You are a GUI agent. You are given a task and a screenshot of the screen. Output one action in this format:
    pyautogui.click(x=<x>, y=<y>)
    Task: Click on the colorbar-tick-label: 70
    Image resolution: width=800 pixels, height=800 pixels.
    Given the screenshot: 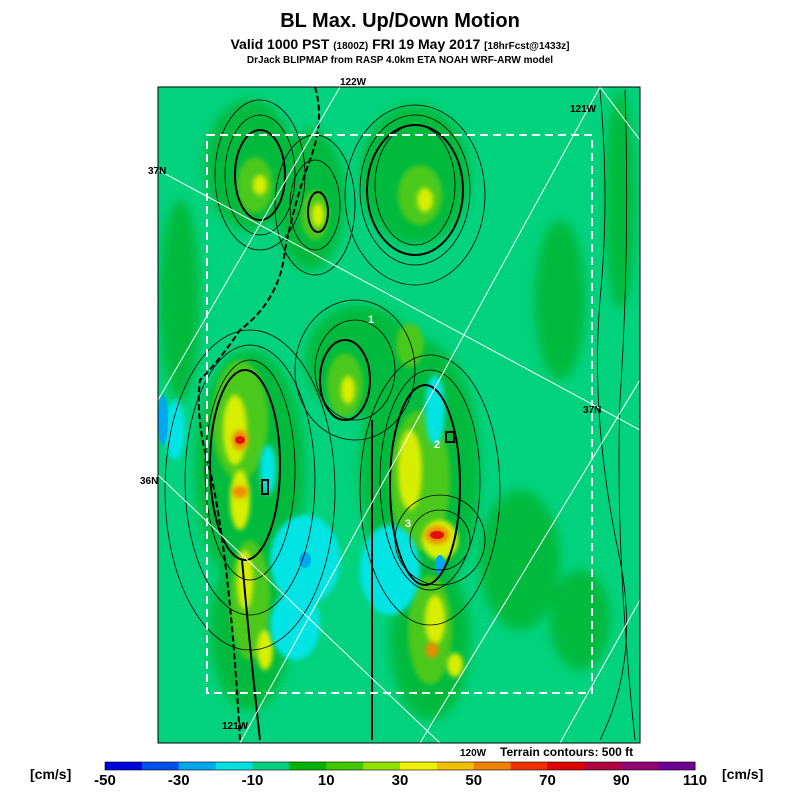 What is the action you would take?
    pyautogui.click(x=547, y=780)
    